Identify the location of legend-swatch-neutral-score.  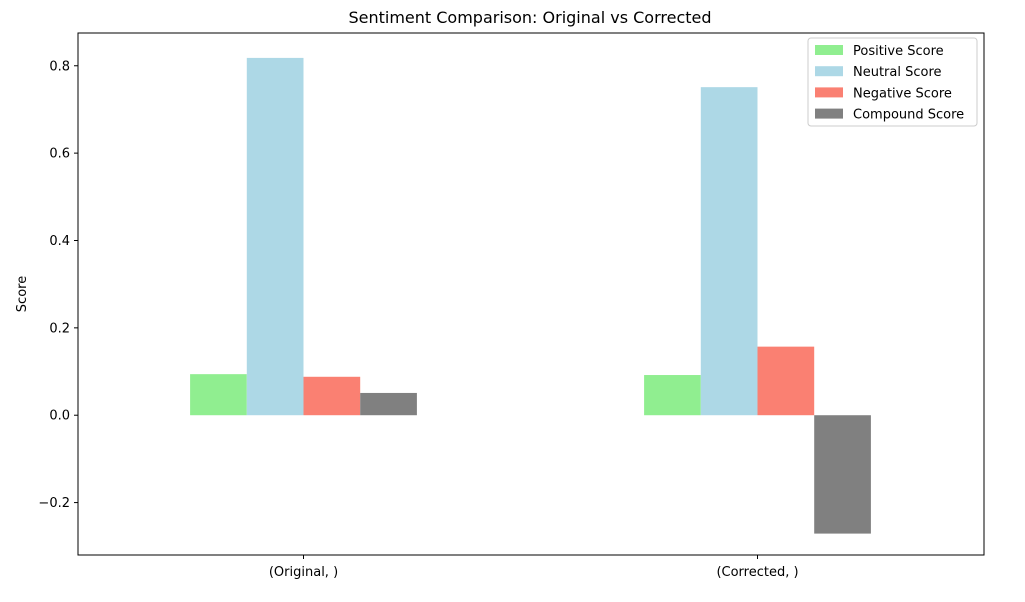
(829, 71).